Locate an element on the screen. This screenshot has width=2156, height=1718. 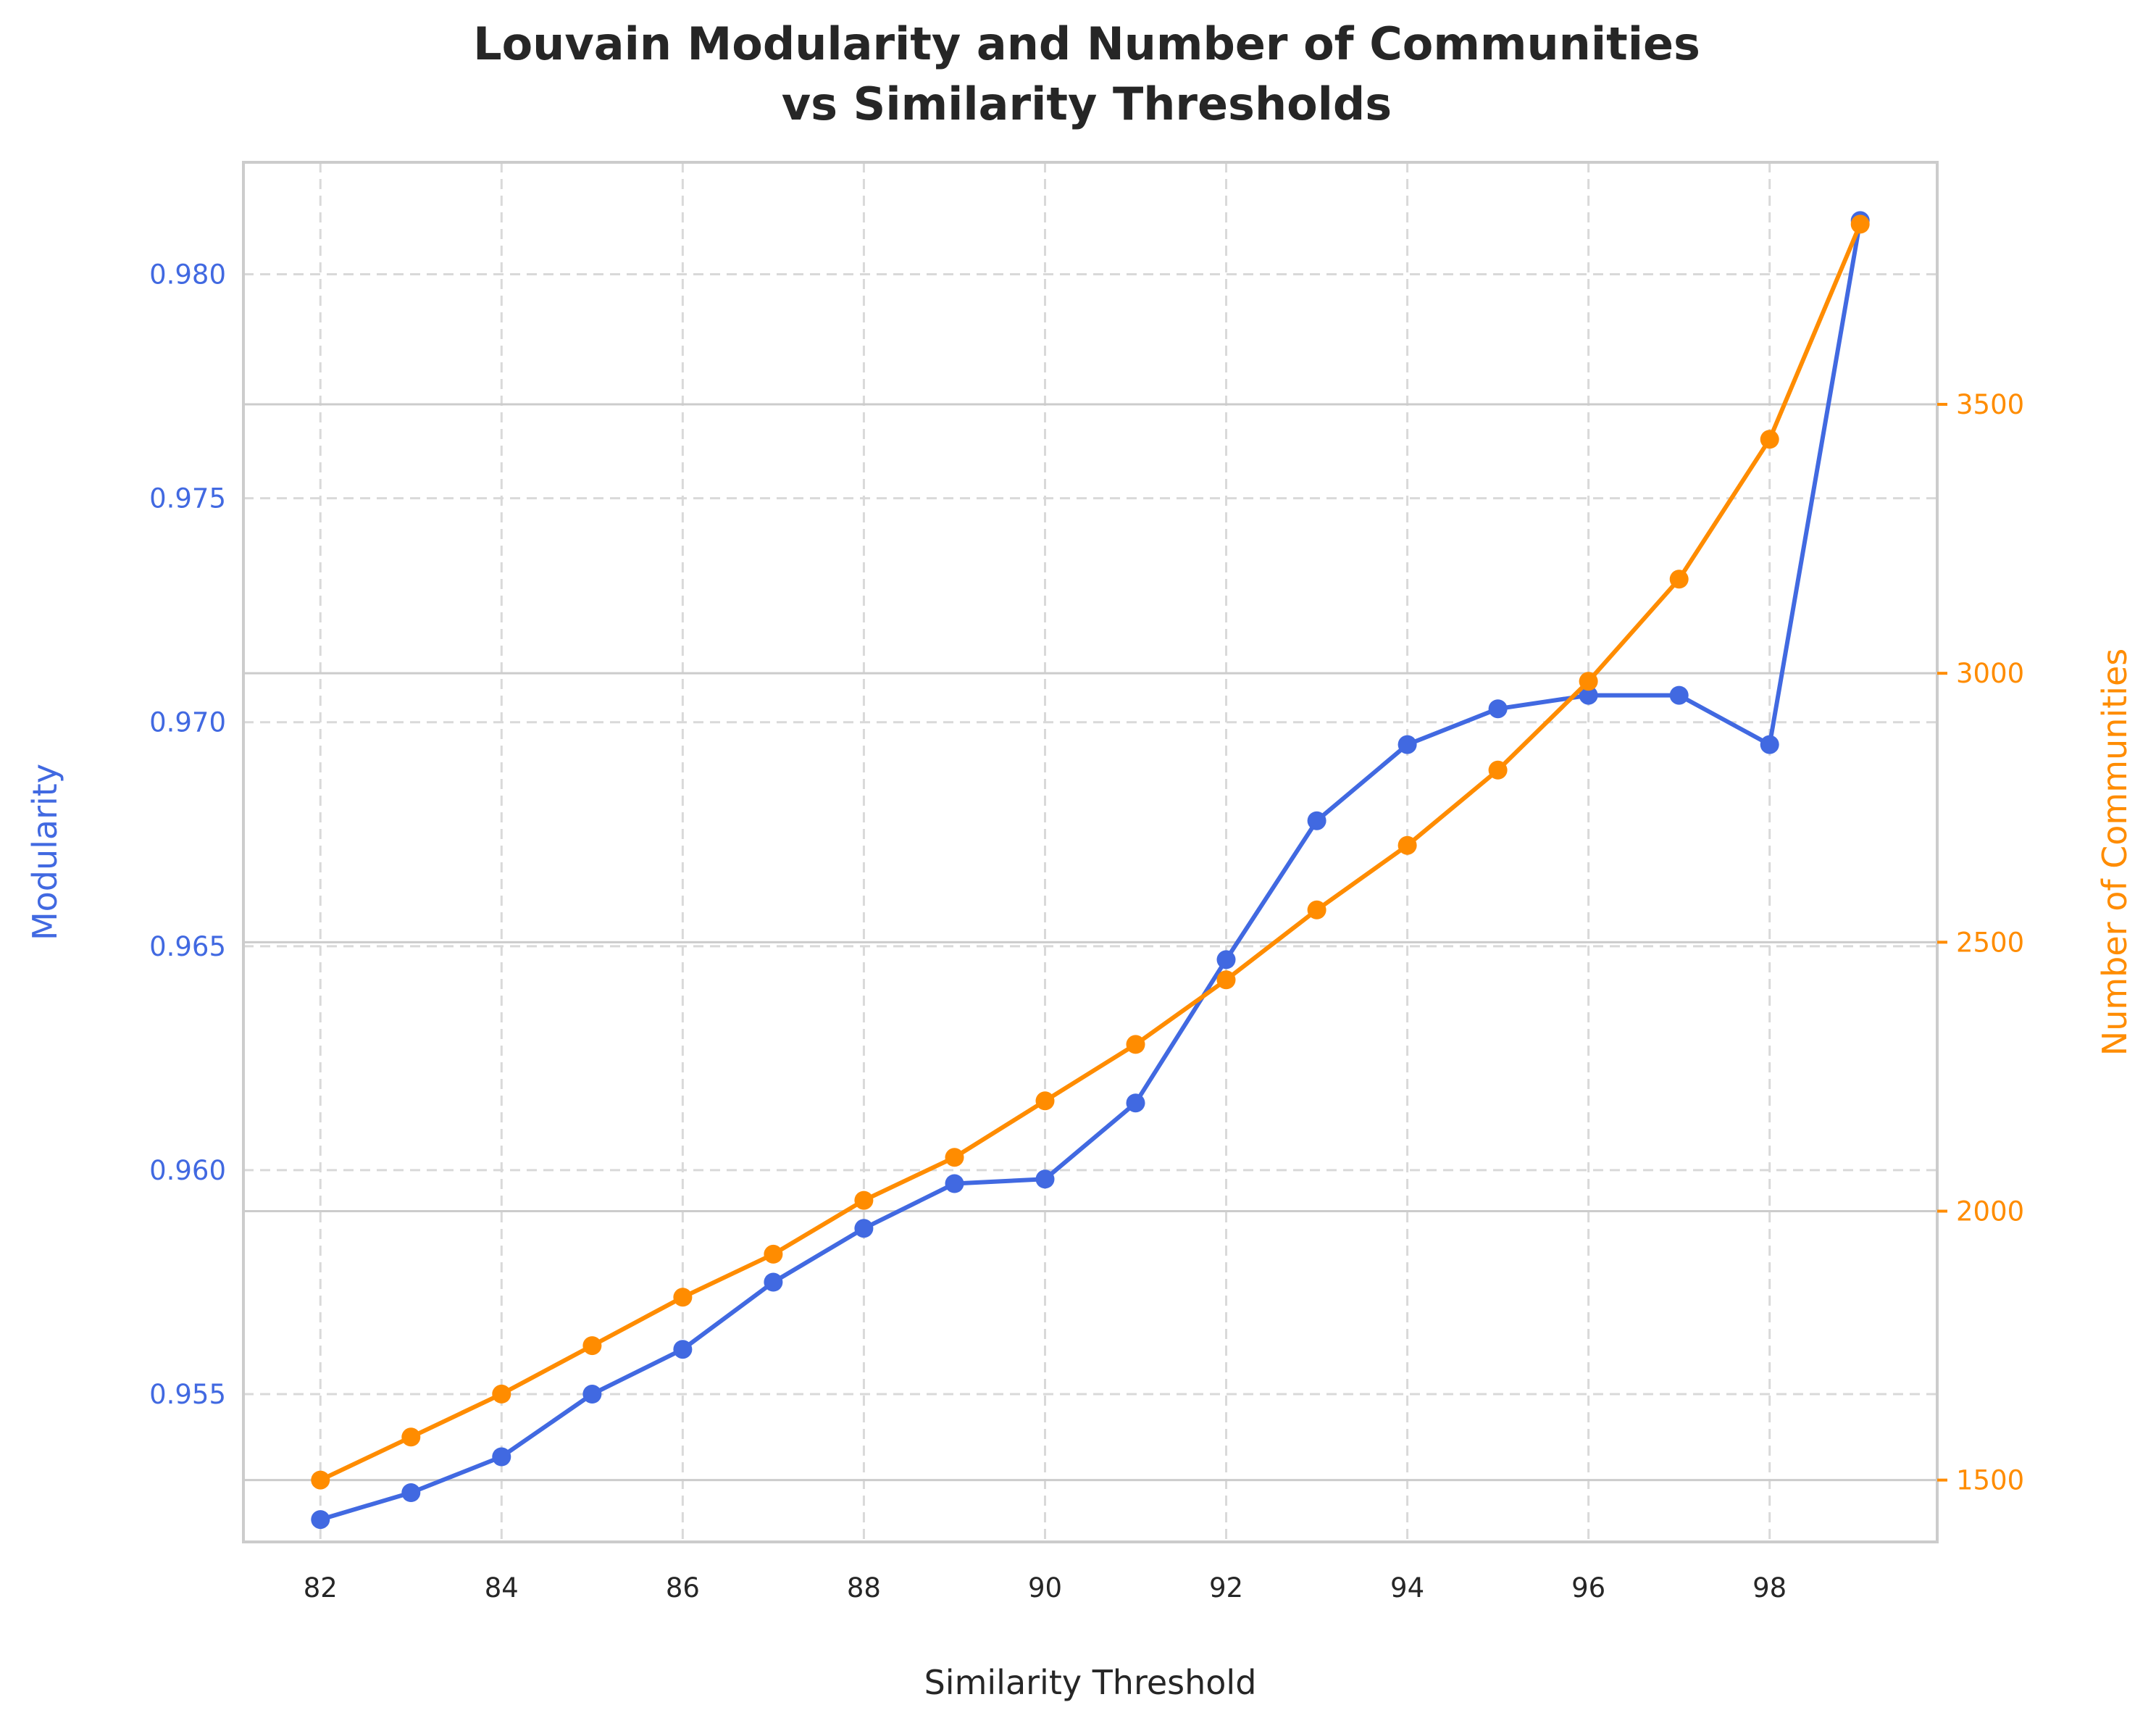
x-axis-tick-labels: 82 84 86 88 90 92 94 96 98 is located at coordinates (1046, 1588).